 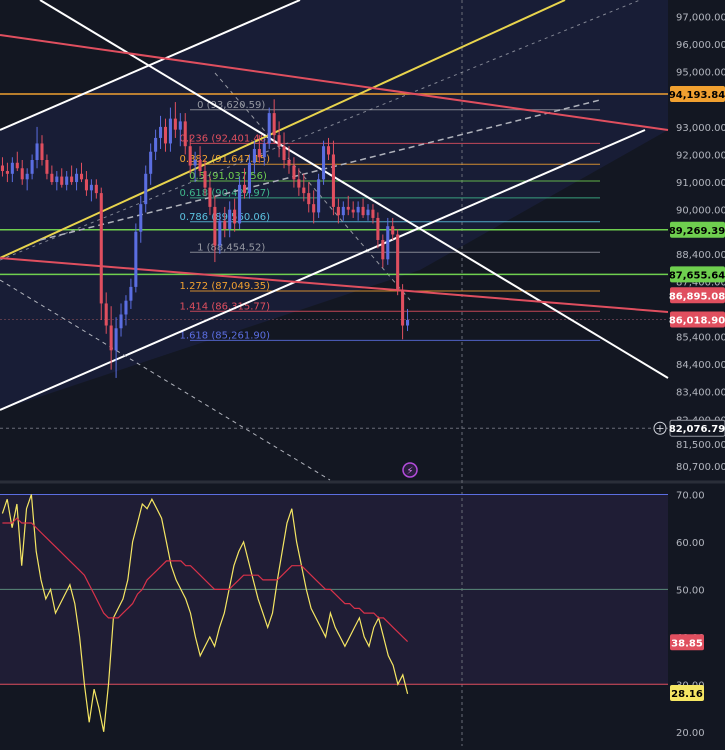 I want to click on fib-level-label: 1 (88,454.52), so click(x=231, y=247).